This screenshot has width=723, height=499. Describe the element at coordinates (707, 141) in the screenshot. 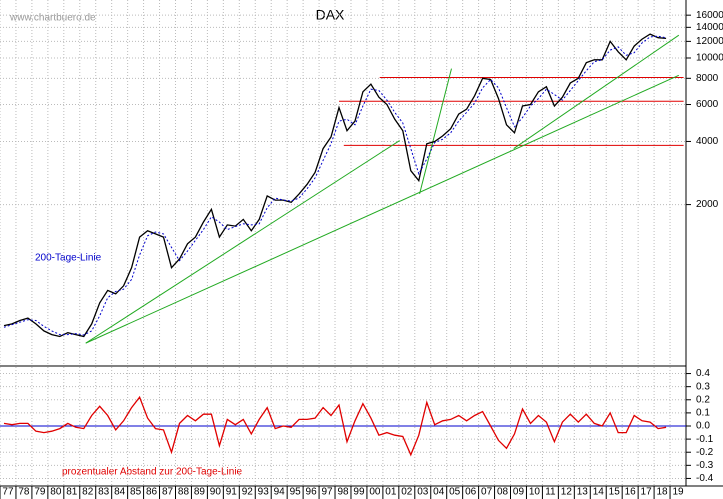

I see `y-tick-label: 4000` at that location.